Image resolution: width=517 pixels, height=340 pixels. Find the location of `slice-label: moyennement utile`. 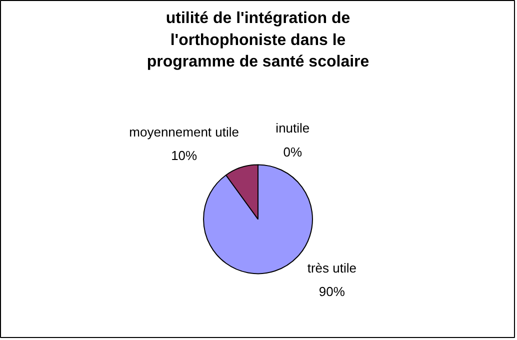

slice-label: moyennement utile is located at coordinates (184, 132).